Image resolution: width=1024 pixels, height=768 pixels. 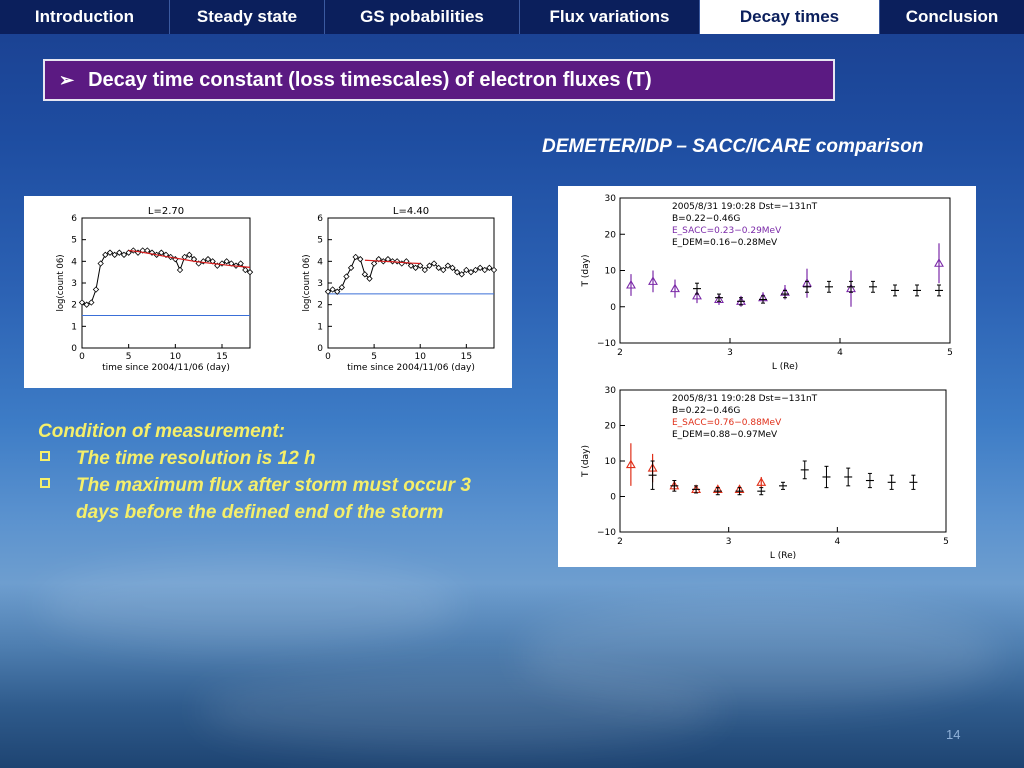 I want to click on page-number: 14, so click(x=953, y=734).